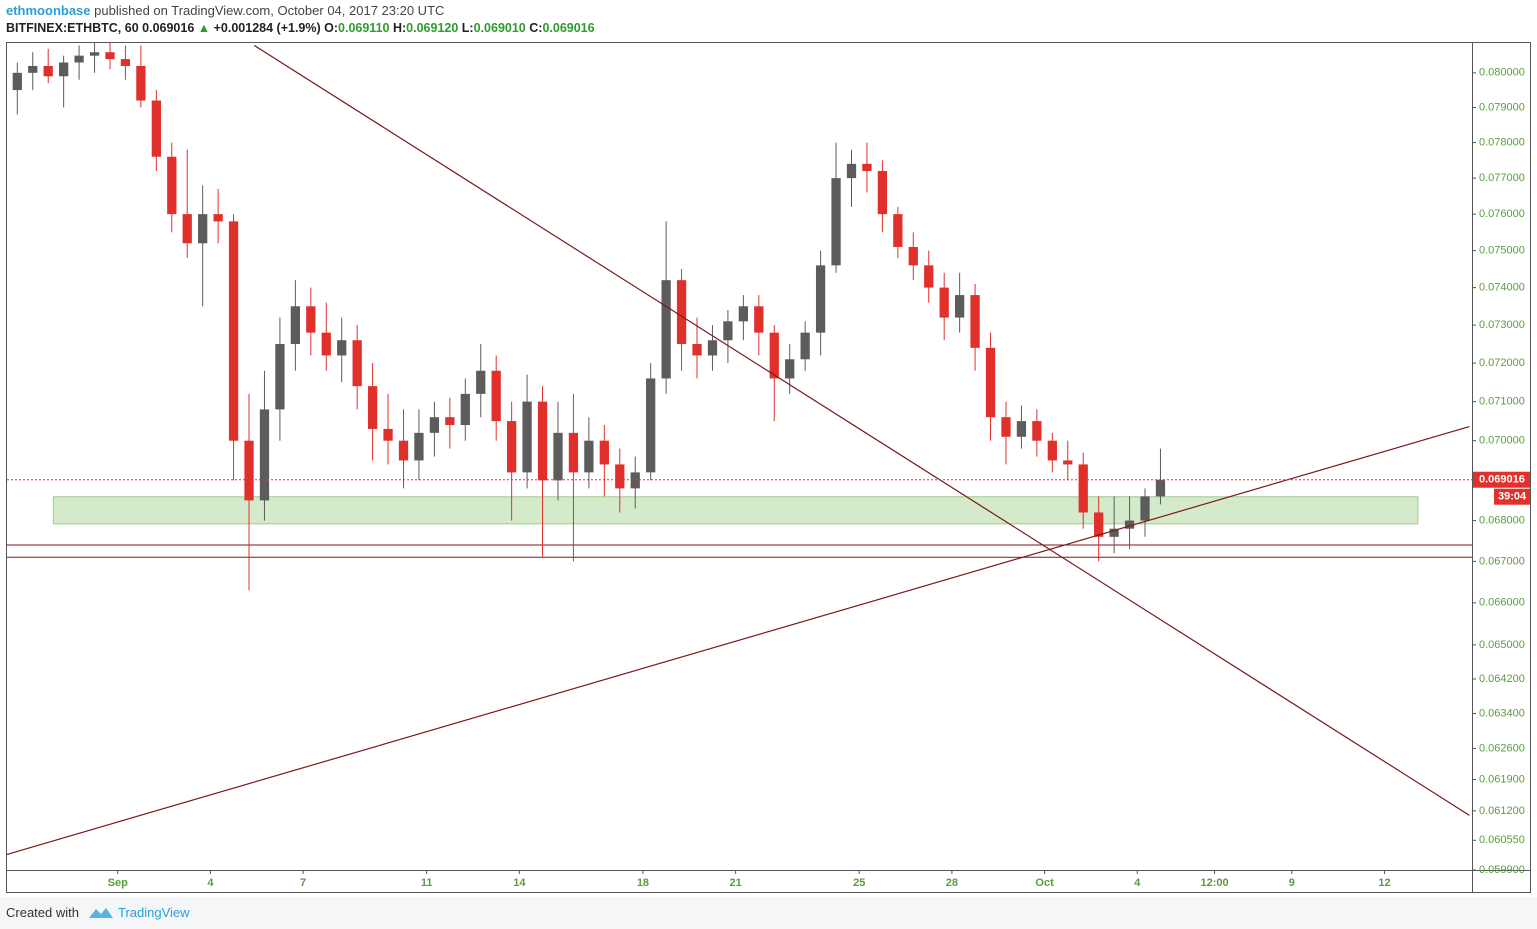  Describe the element at coordinates (1502, 520) in the screenshot. I see `y-tick-label: 0.068000` at that location.